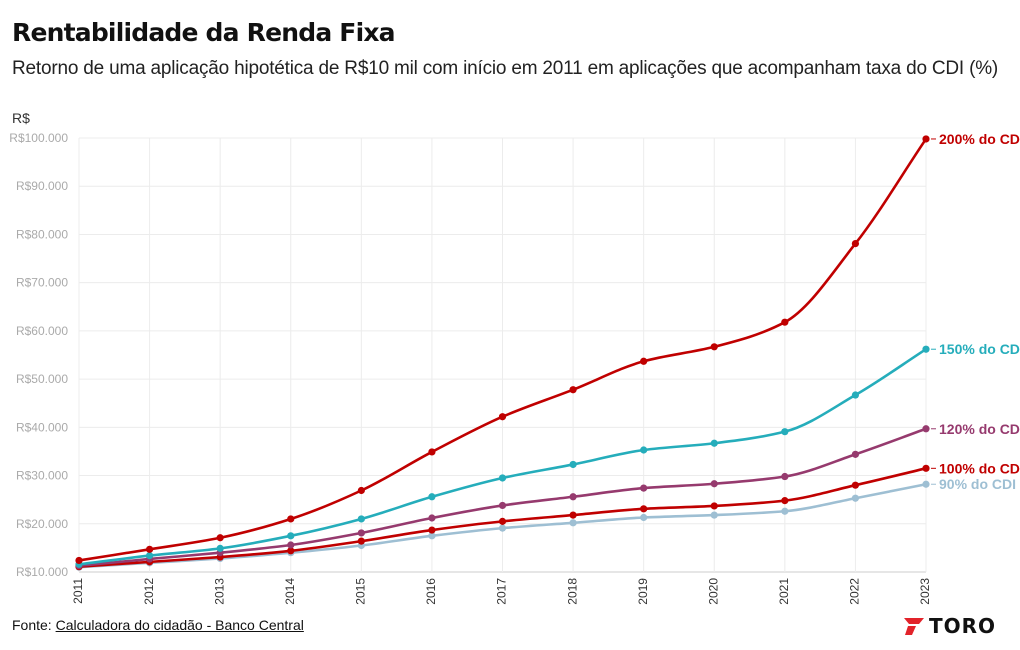  What do you see at coordinates (290, 591) in the screenshot?
I see `x-tick-label: 2014` at bounding box center [290, 591].